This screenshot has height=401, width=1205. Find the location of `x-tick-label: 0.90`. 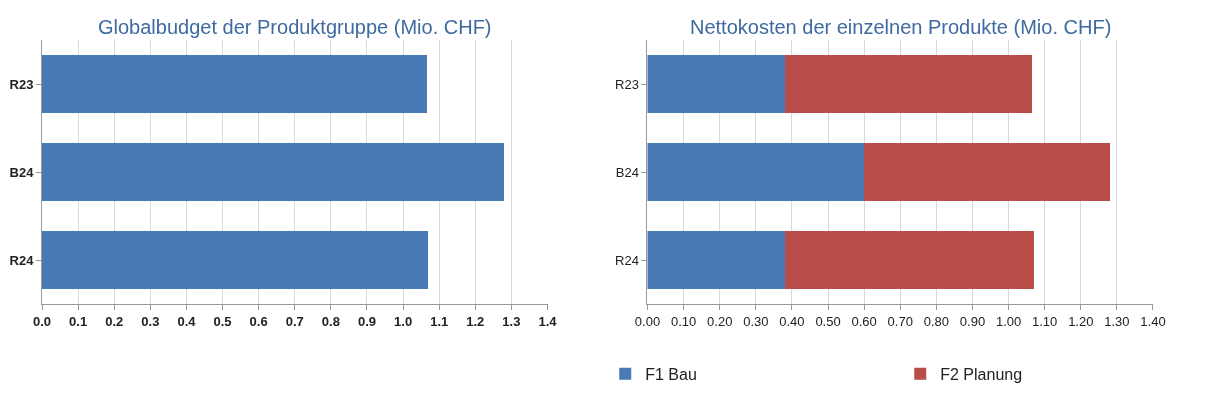

x-tick-label: 0.90 is located at coordinates (972, 321).